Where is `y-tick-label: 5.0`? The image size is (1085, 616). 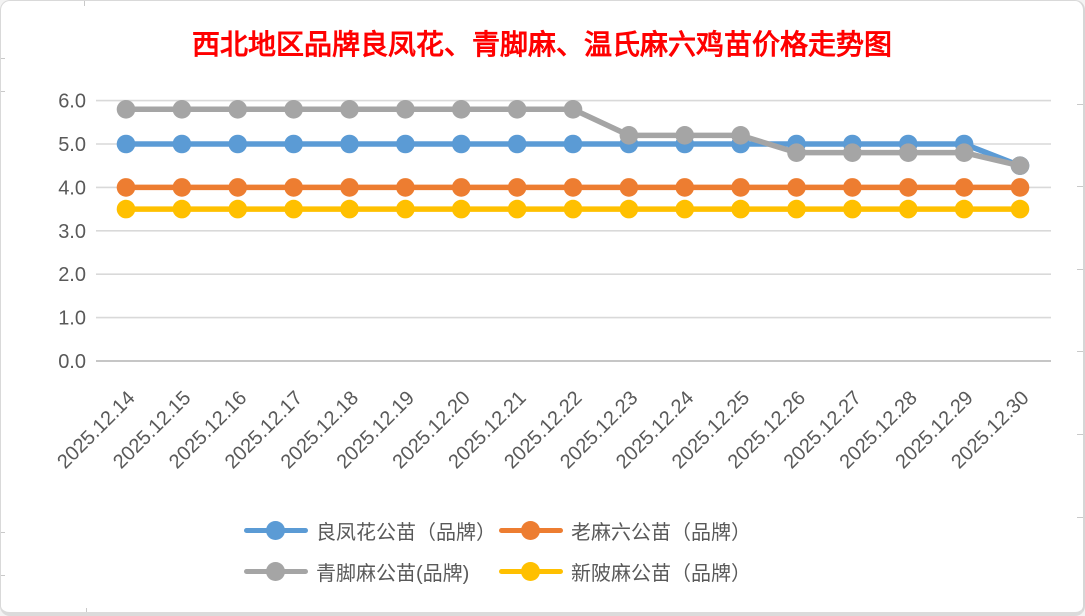
y-tick-label: 5.0 is located at coordinates (72, 145).